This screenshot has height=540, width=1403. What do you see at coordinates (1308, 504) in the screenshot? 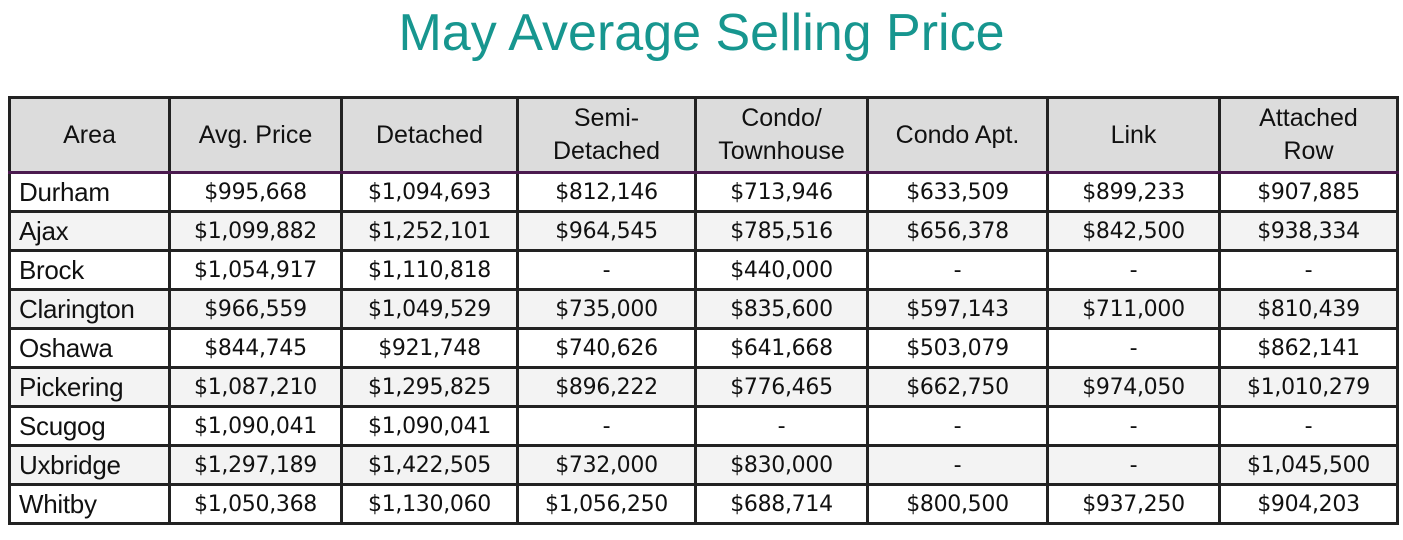
I see `price-cell: $904,203` at bounding box center [1308, 504].